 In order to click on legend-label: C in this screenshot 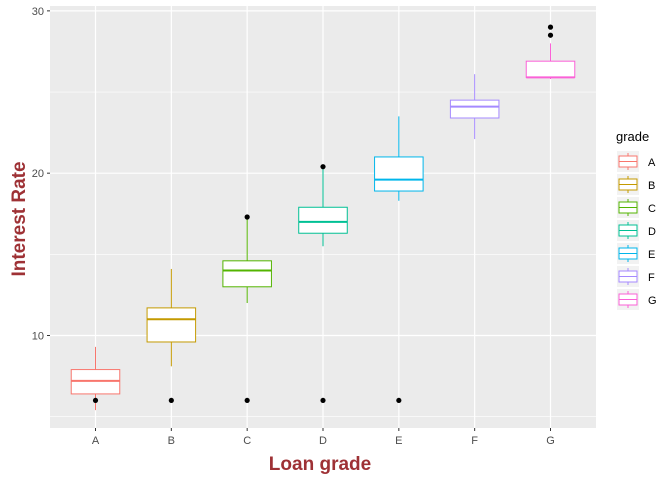, I will do `click(652, 209)`.